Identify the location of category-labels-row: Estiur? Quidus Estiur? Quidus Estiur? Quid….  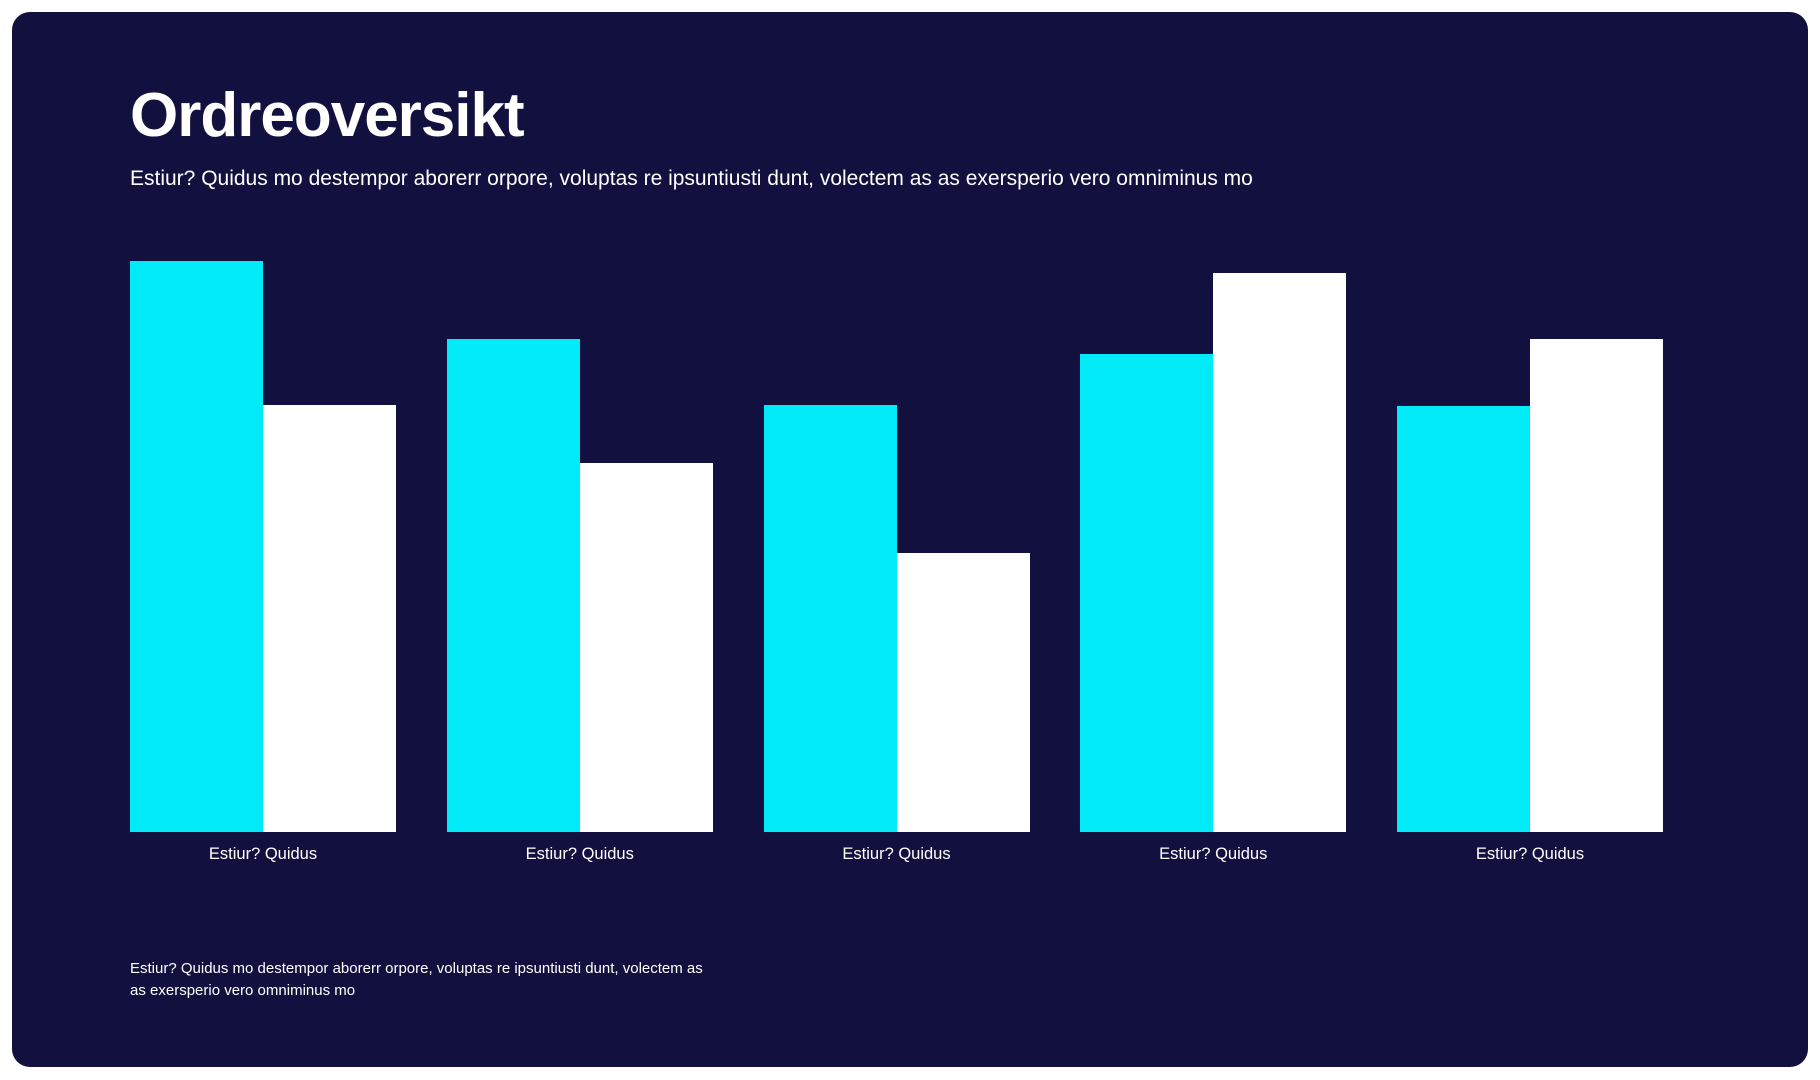
(896, 854).